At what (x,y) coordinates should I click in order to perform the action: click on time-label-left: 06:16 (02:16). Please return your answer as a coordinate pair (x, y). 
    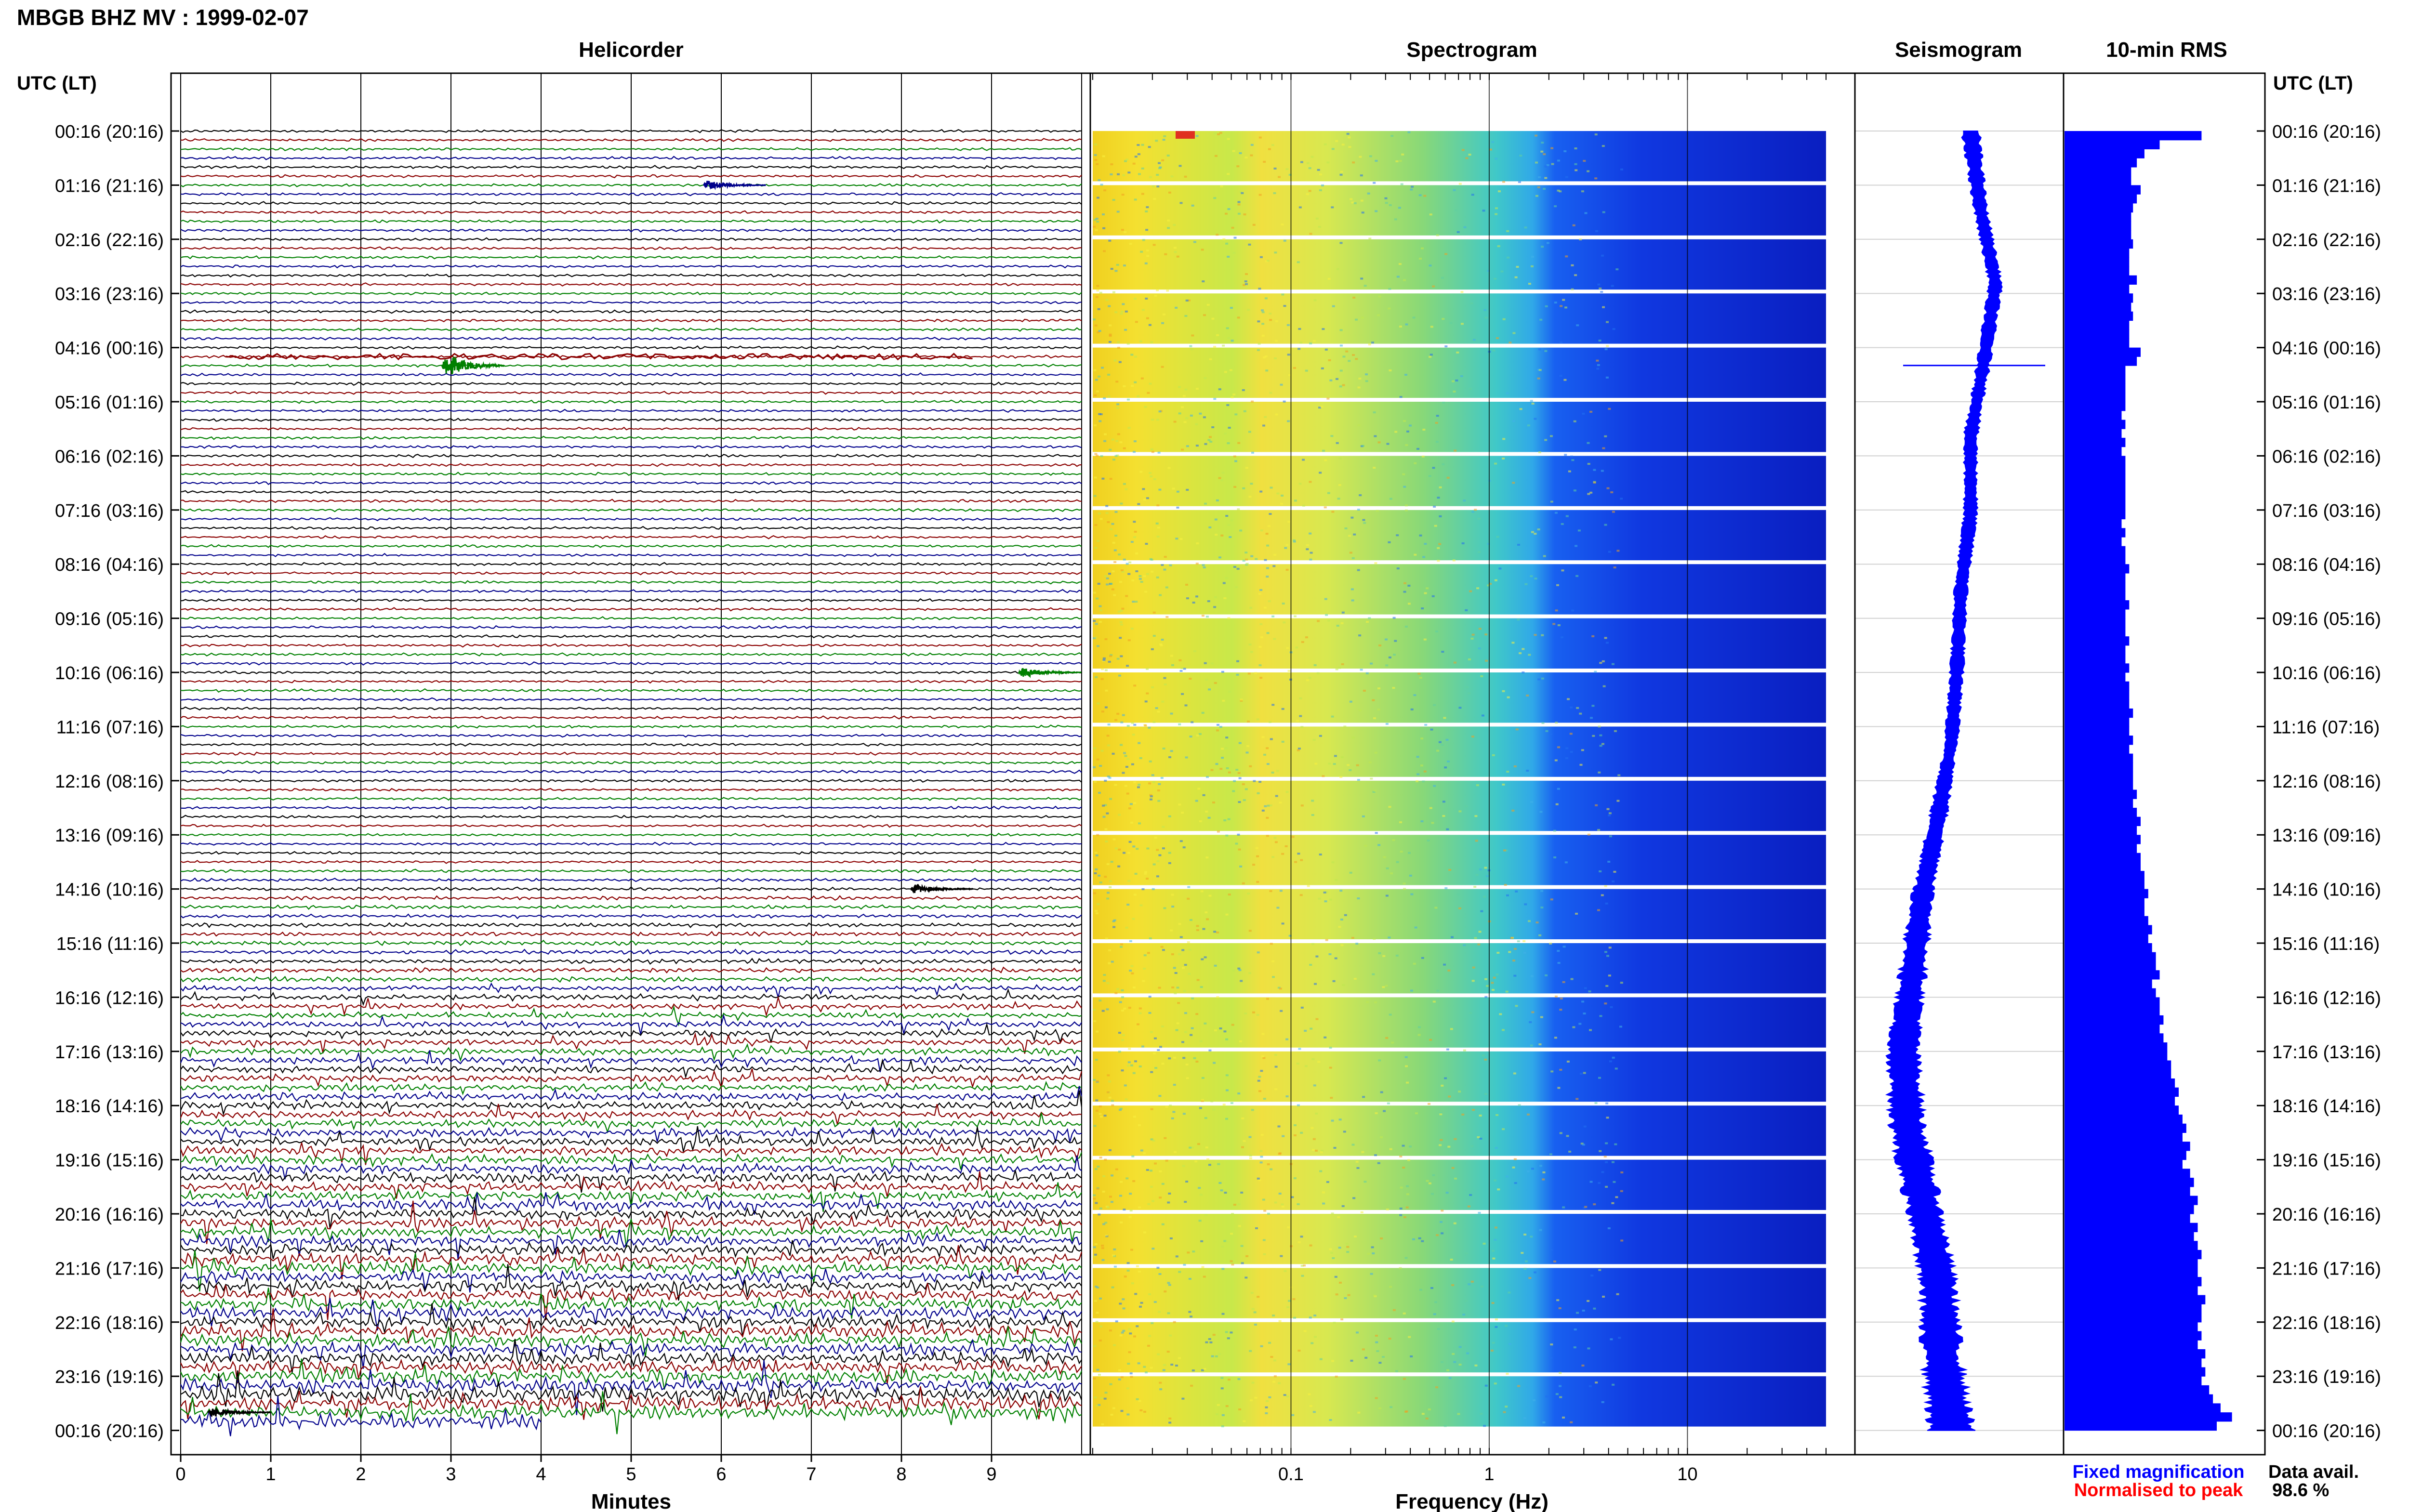
    Looking at the image, I should click on (109, 457).